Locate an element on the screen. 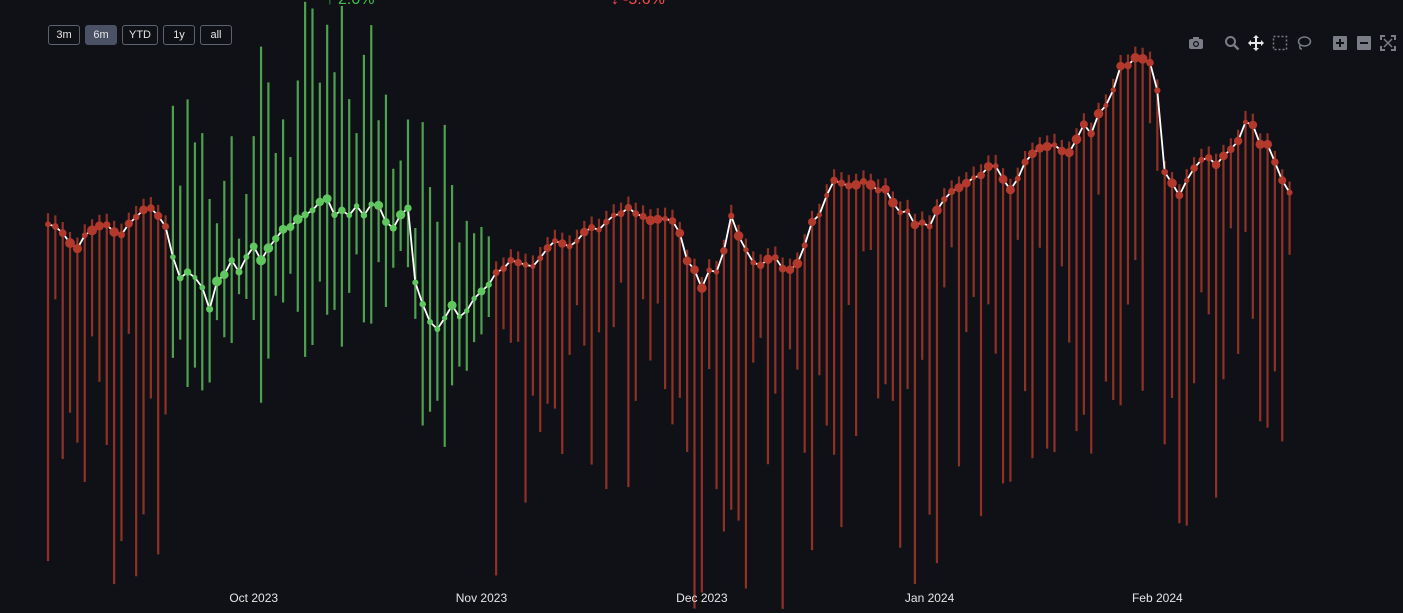  range-button-ytd: YTD is located at coordinates (140, 35).